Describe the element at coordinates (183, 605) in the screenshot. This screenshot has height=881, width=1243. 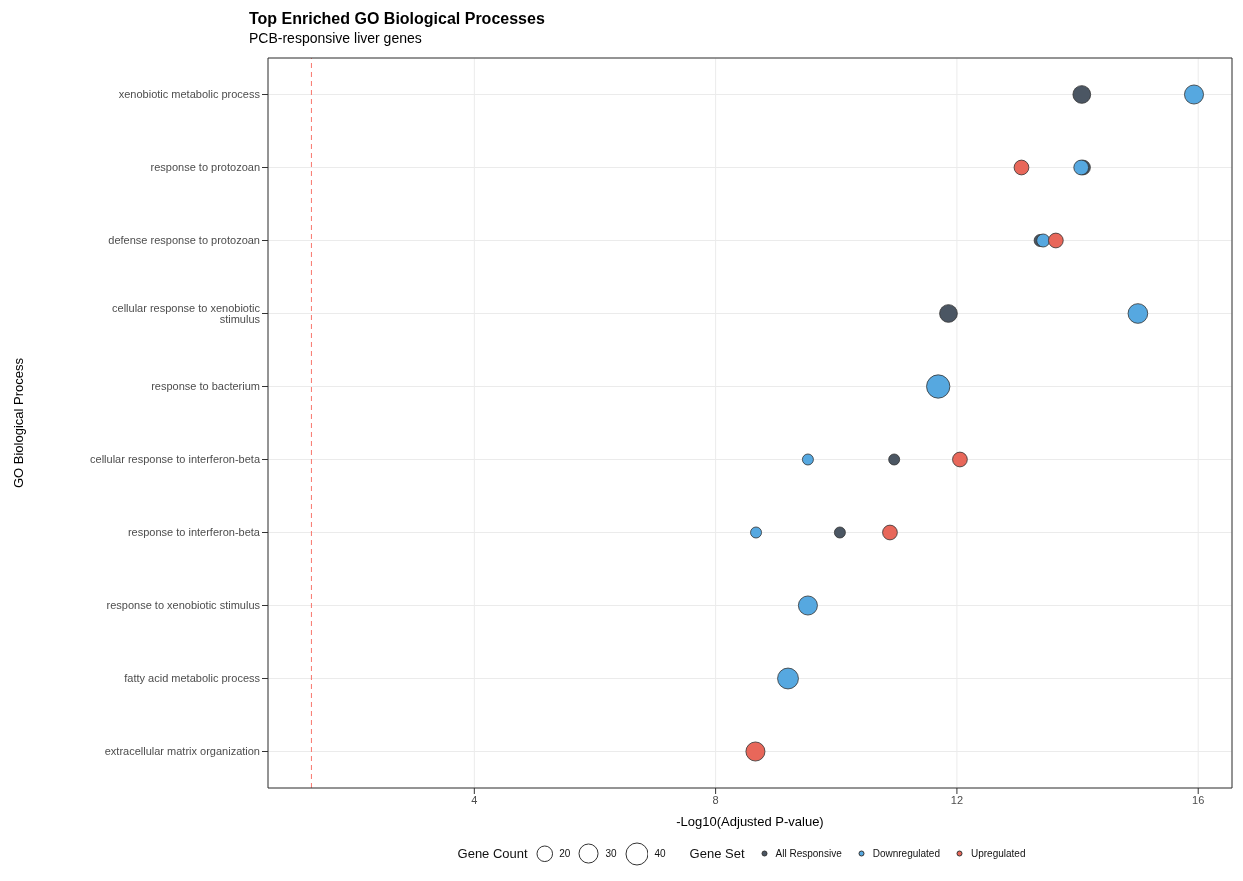
I see `y-tick-label: response to xenobiotic stimulus` at that location.